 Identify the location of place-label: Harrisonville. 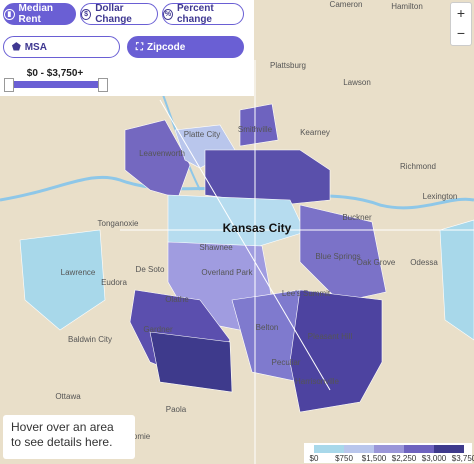
(317, 381).